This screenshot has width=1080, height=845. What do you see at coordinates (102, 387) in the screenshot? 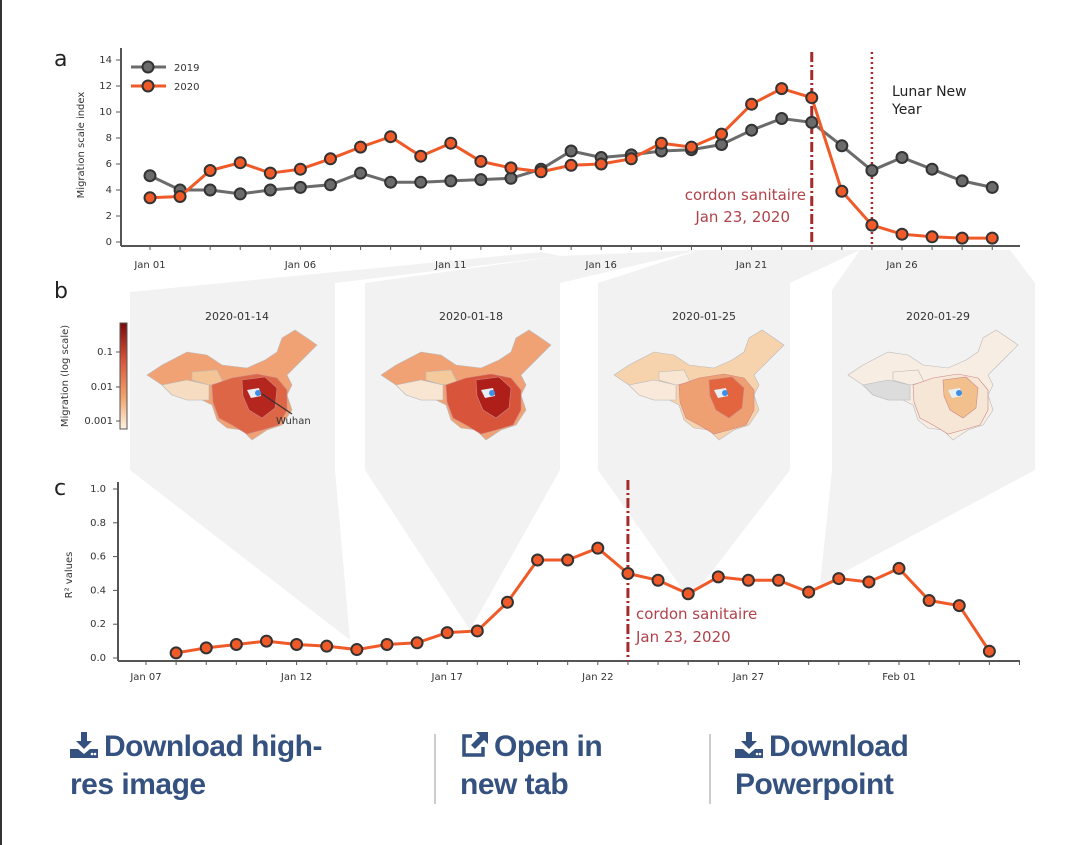
I see `colorbar-tick-label: 0.01` at bounding box center [102, 387].